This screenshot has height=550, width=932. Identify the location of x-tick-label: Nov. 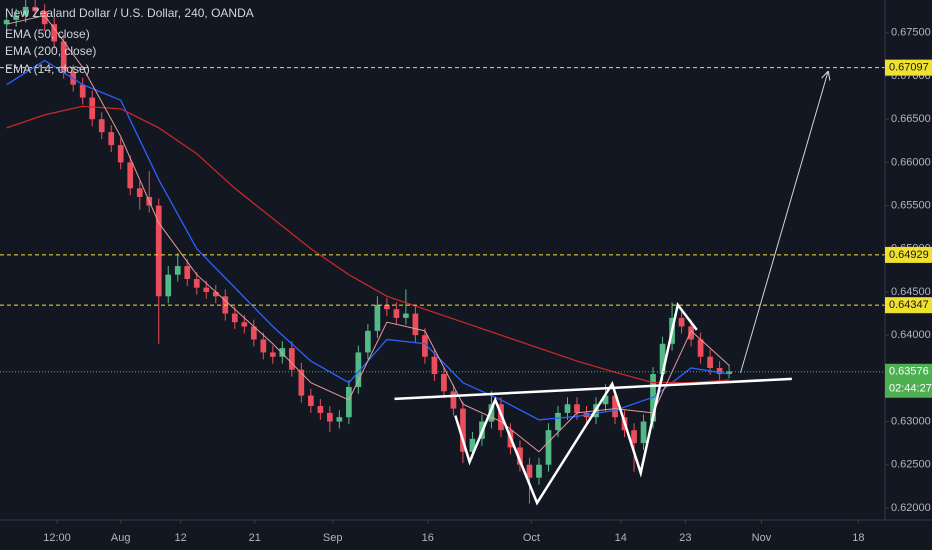
(762, 538).